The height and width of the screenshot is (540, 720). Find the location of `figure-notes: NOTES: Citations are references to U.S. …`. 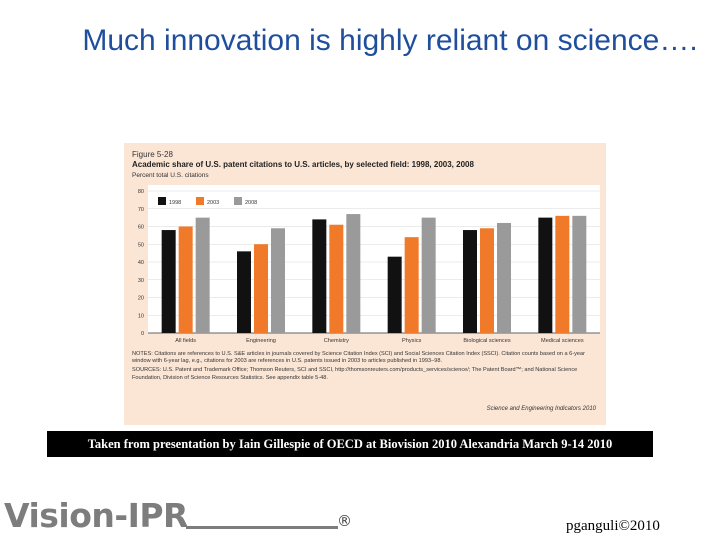

figure-notes: NOTES: Citations are references to U.S. … is located at coordinates (365, 366).